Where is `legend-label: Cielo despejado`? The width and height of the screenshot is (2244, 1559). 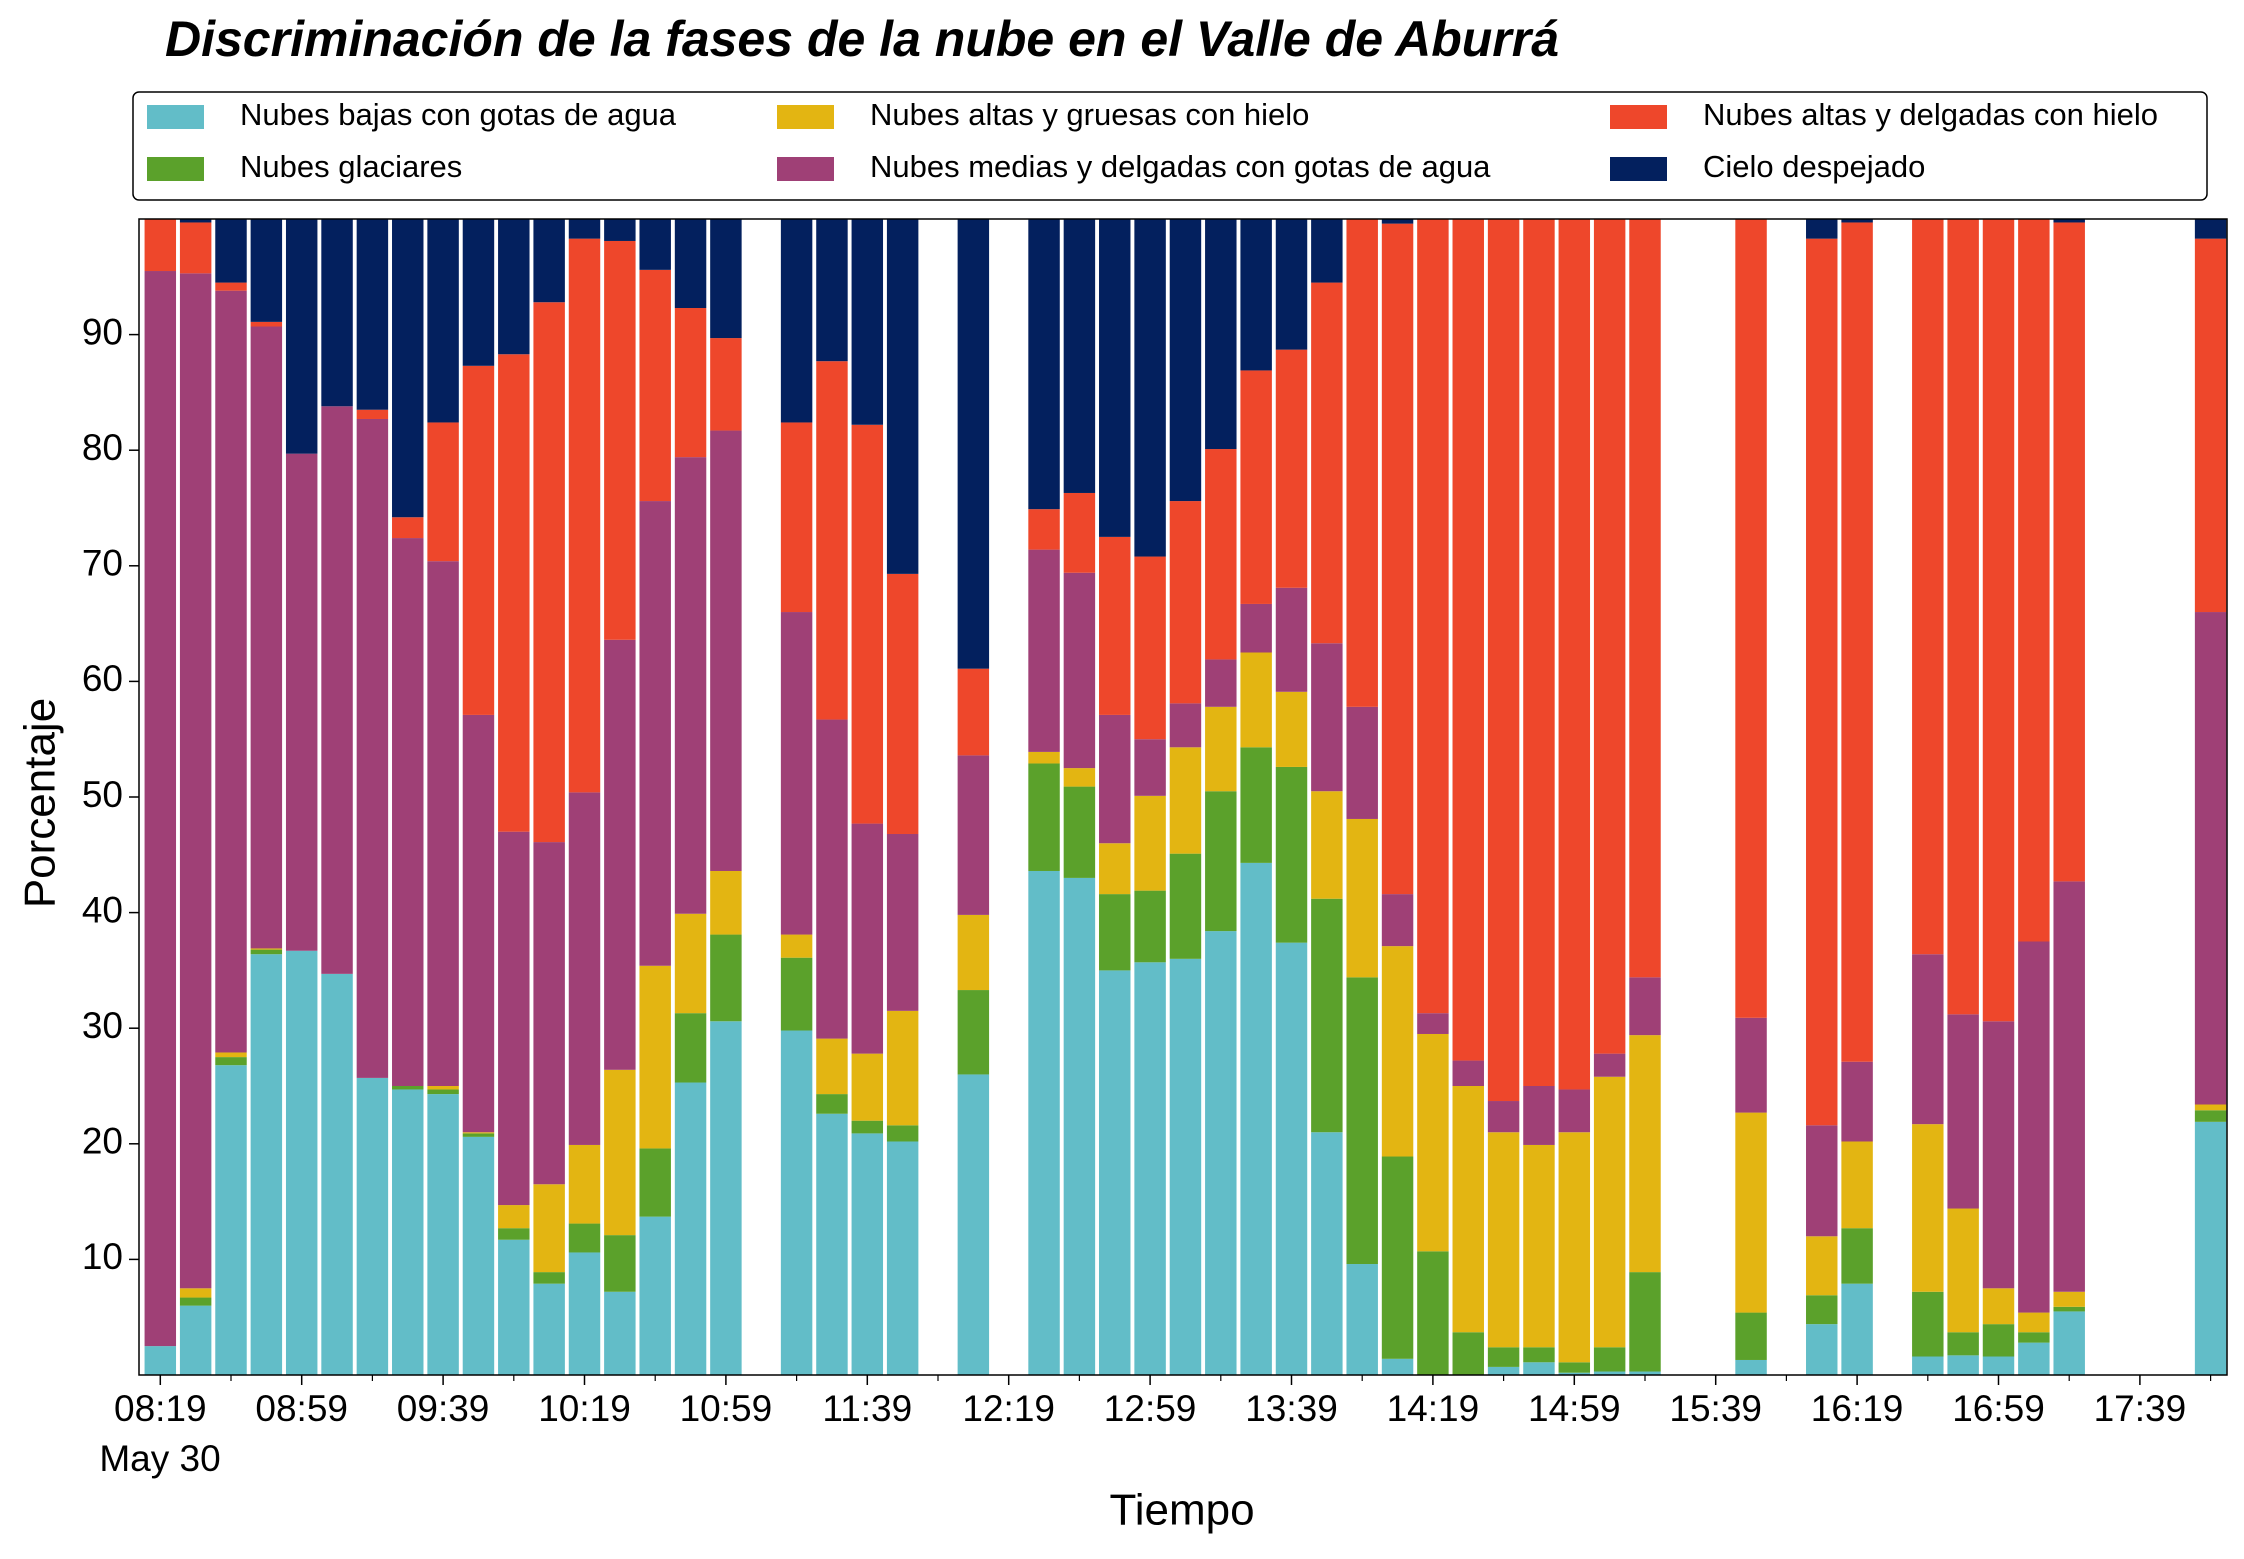 legend-label: Cielo despejado is located at coordinates (1814, 166).